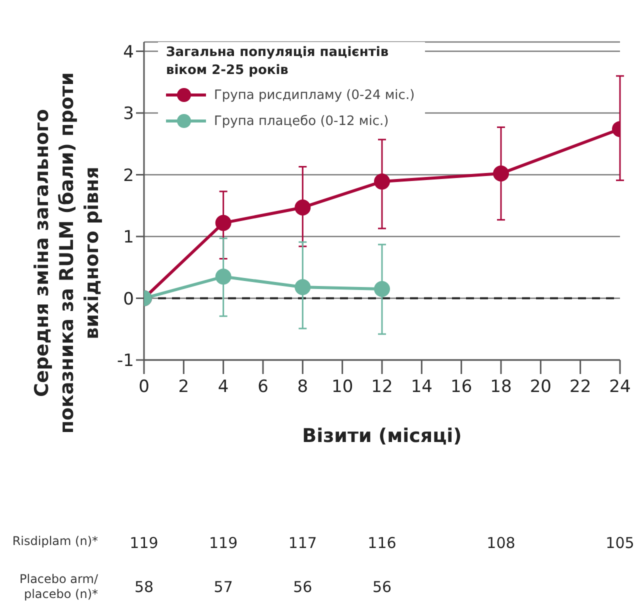 The width and height of the screenshot is (642, 606). What do you see at coordinates (301, 121) in the screenshot?
I see `legend-label: Група плацебо (0-12 міс.)` at bounding box center [301, 121].